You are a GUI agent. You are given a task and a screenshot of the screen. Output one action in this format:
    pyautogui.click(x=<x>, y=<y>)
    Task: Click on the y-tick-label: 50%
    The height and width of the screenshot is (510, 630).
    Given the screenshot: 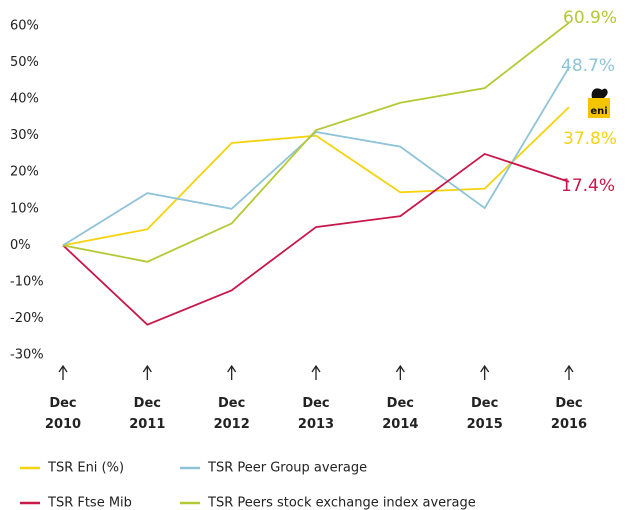 What is the action you would take?
    pyautogui.click(x=24, y=62)
    